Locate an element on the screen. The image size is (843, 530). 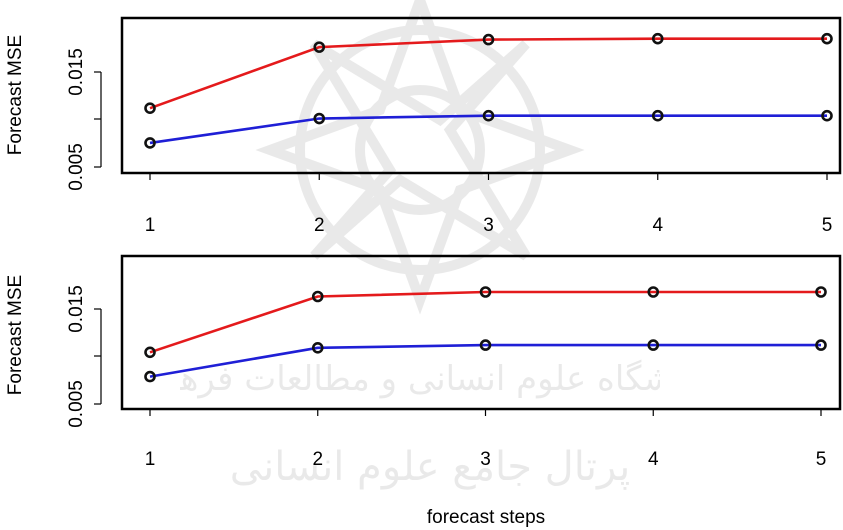
y-tick-label-top-0: 0.005 is located at coordinates (76, 167).